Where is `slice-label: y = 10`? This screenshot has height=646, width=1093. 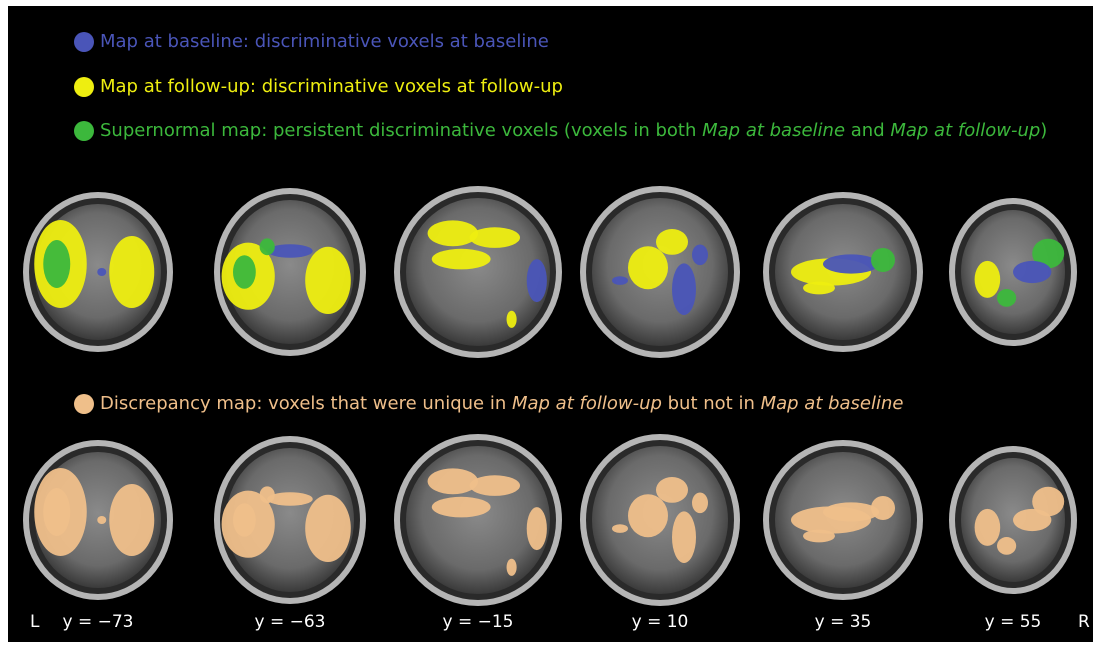 slice-label: y = 10 is located at coordinates (660, 622).